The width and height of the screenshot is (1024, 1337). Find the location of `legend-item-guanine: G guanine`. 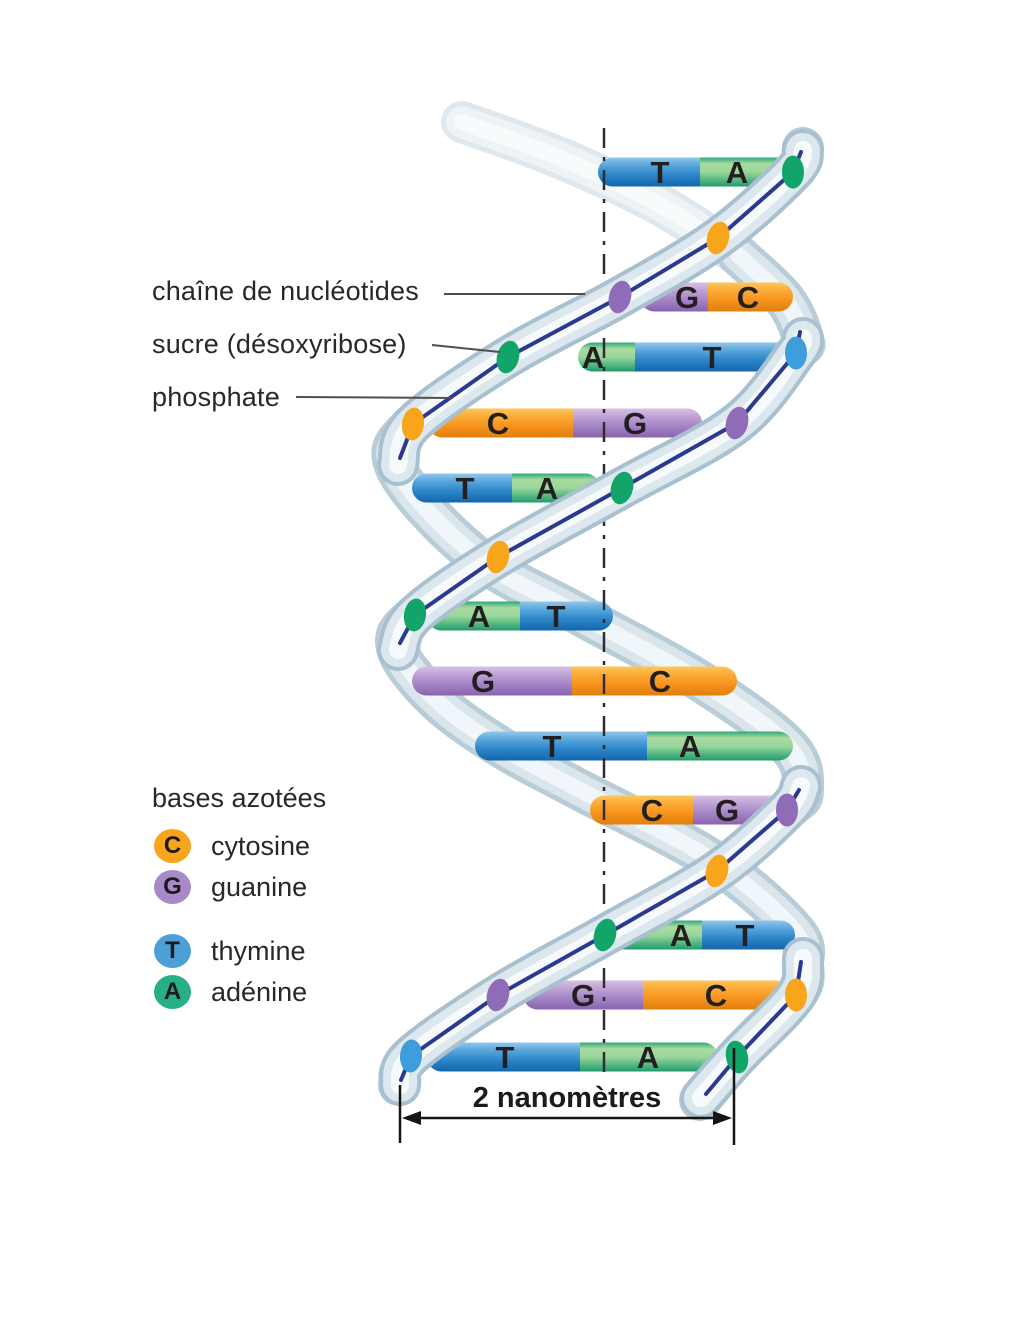

legend-item-guanine: G guanine is located at coordinates (230, 887).